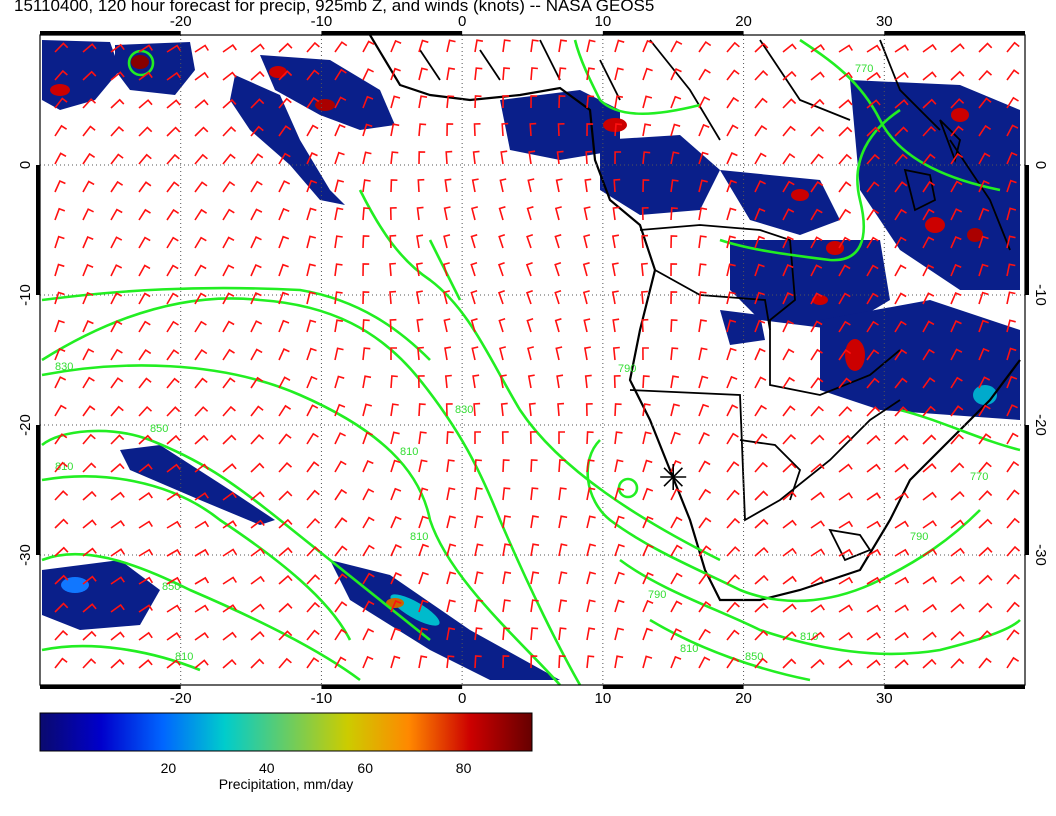  What do you see at coordinates (184, 657) in the screenshot?
I see `contour-label: 810` at bounding box center [184, 657].